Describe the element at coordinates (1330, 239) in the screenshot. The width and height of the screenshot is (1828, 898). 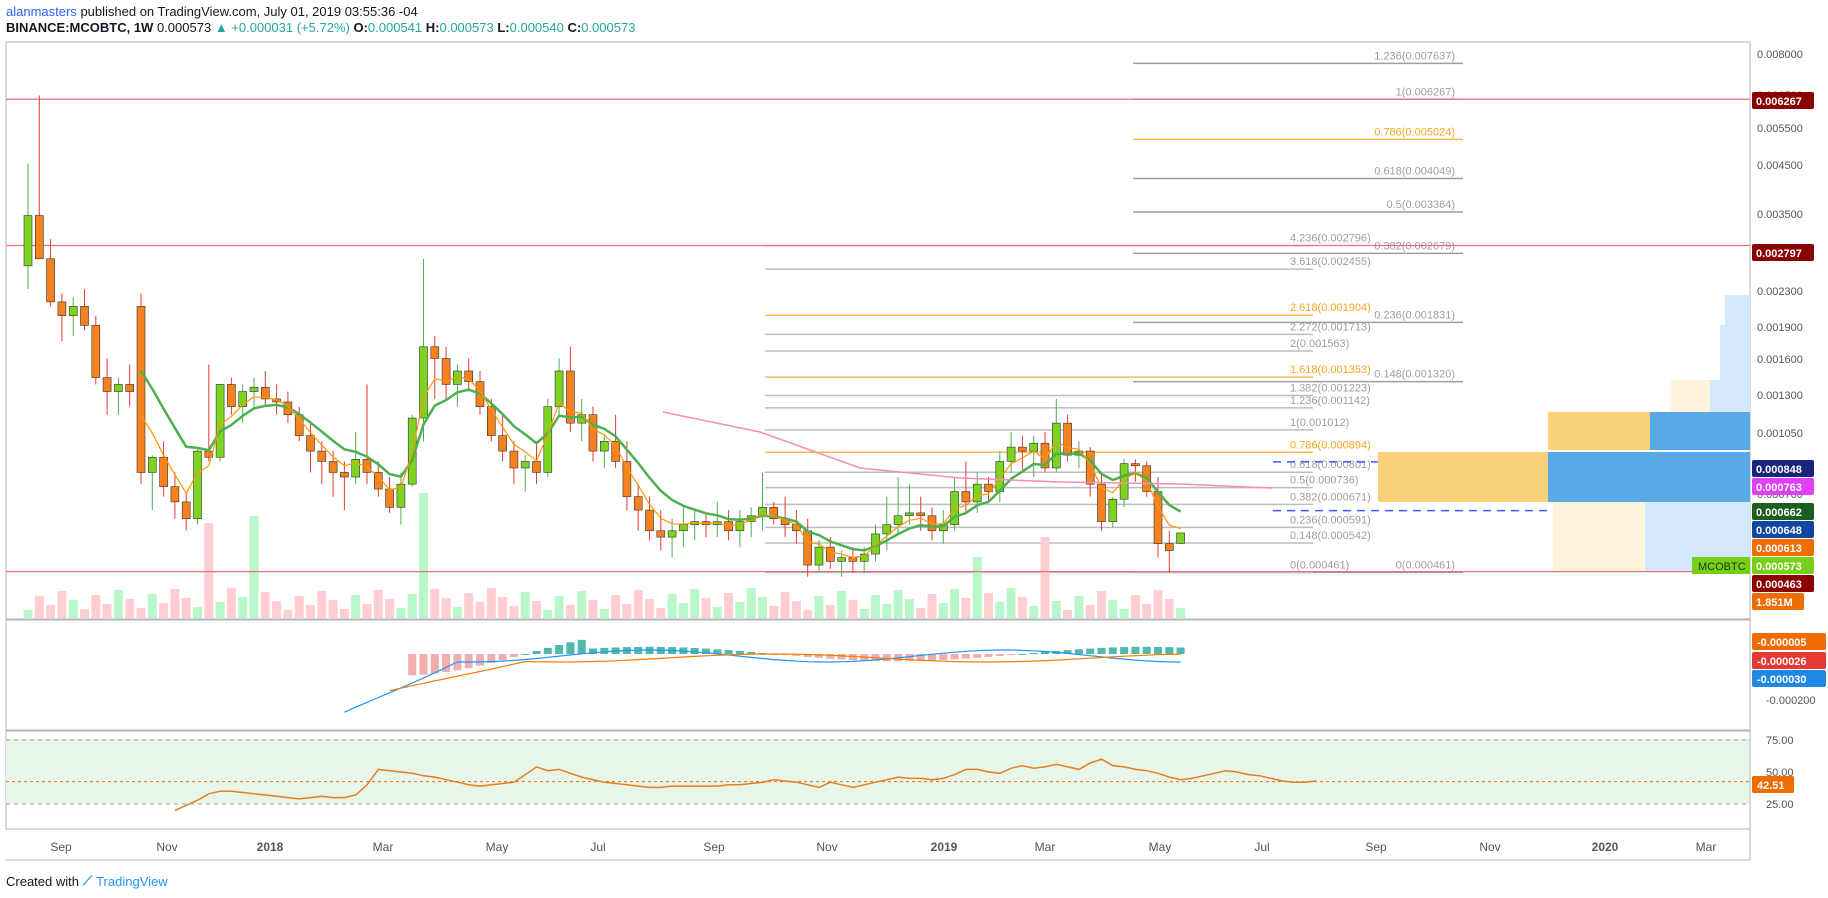
I see `fib-mid-label: 4.236(0.002796)` at that location.